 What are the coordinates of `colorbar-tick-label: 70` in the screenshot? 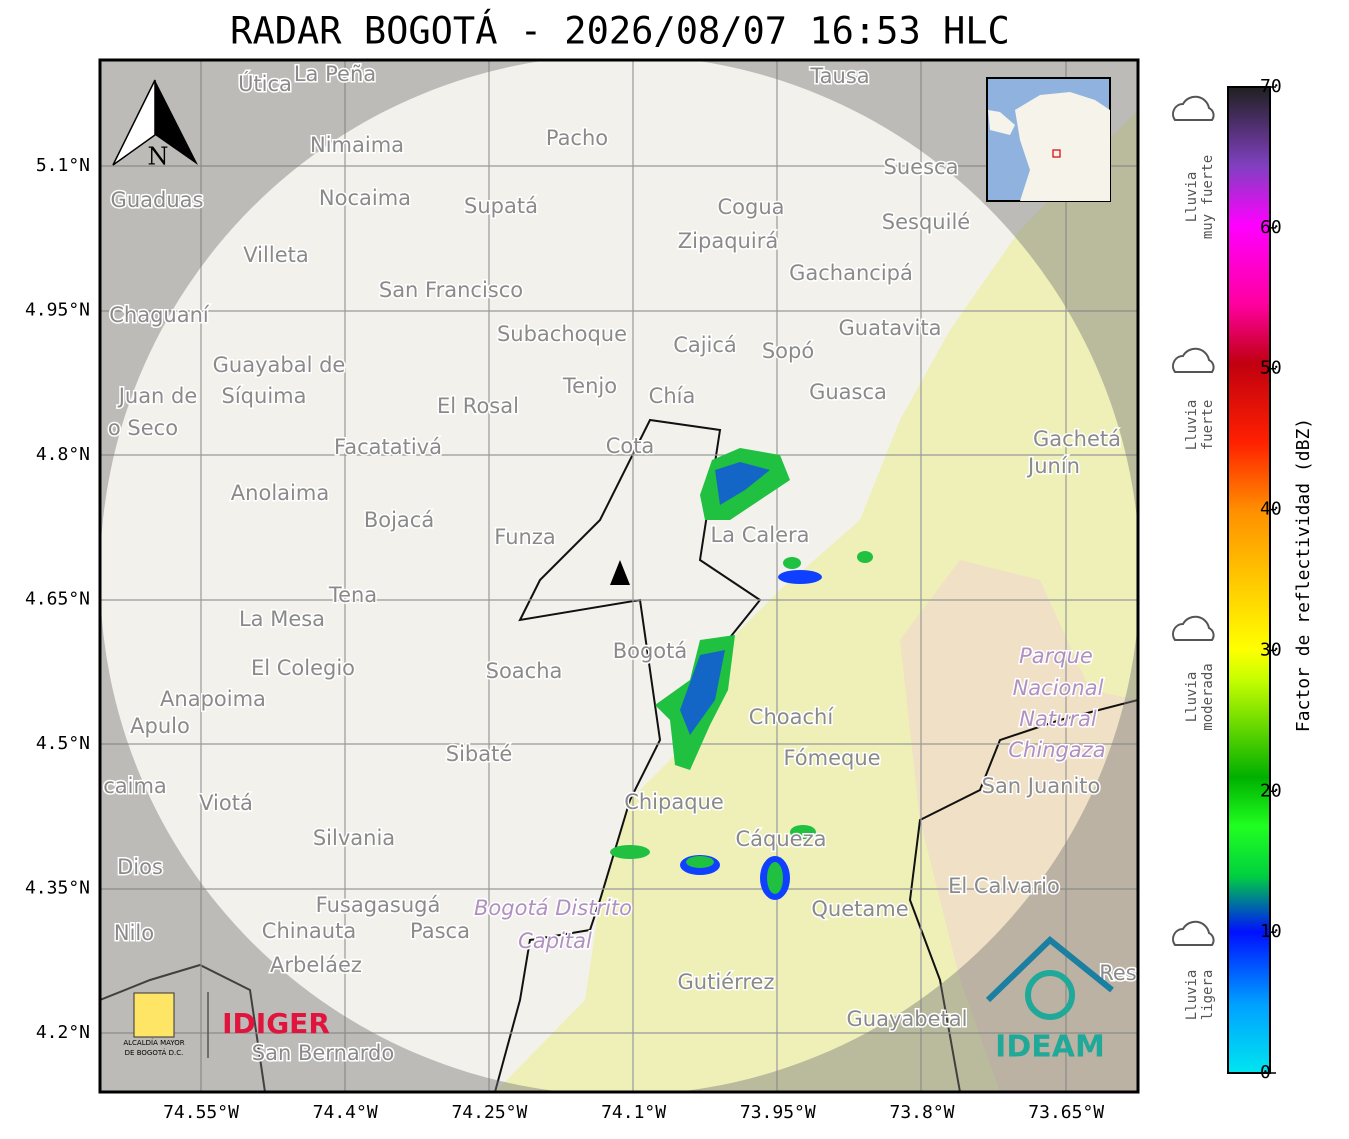 It's located at (1271, 86).